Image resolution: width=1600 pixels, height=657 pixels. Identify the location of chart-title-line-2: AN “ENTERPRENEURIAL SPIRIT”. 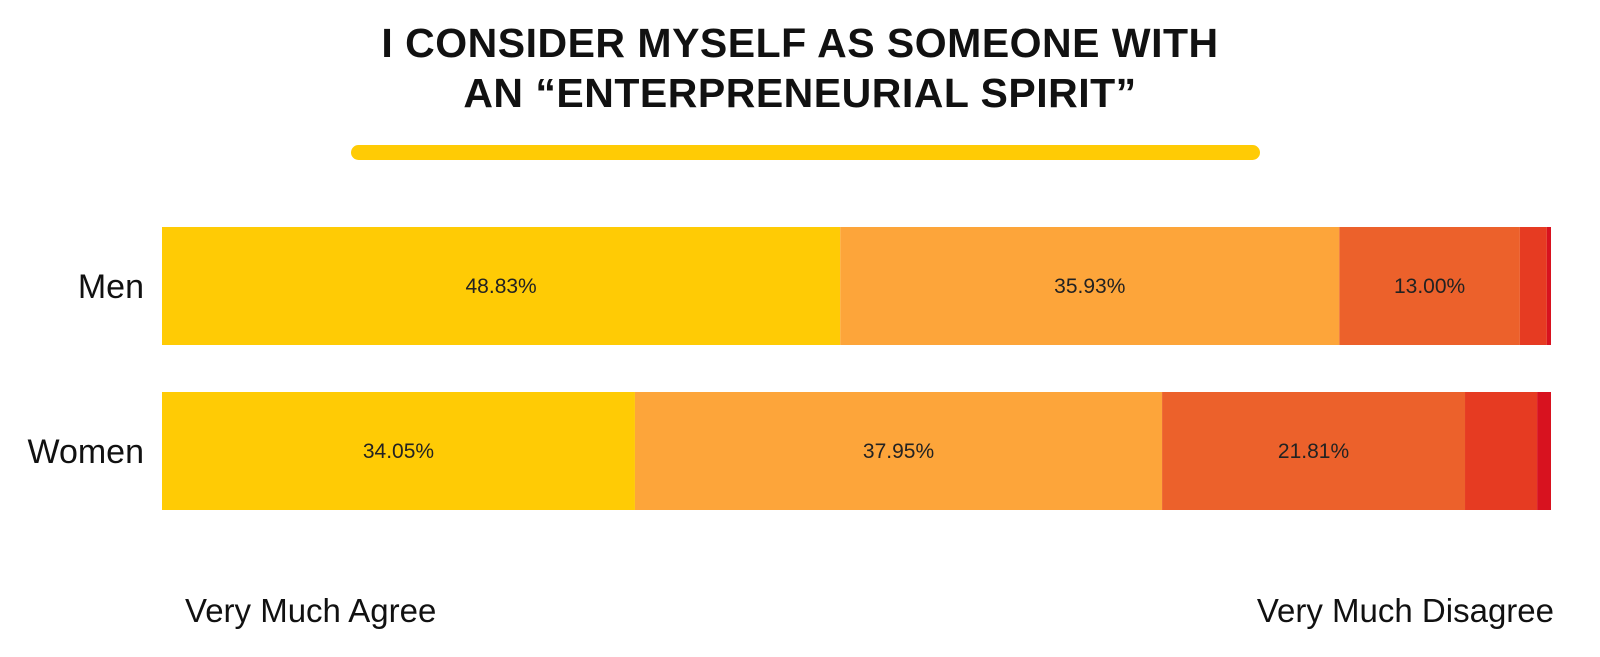
(800, 93).